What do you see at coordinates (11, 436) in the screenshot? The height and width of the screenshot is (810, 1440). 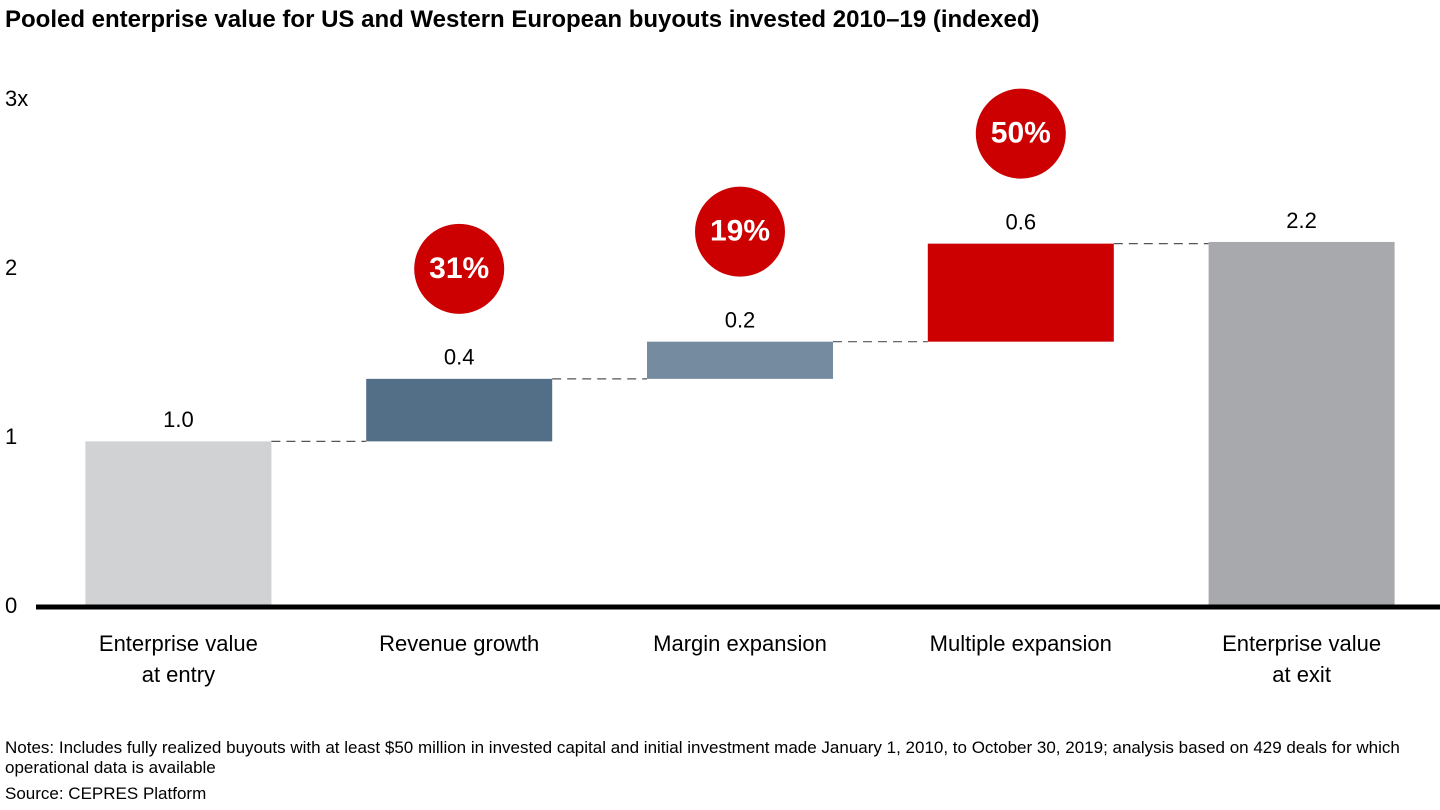 I see `y-tick-label: 1` at bounding box center [11, 436].